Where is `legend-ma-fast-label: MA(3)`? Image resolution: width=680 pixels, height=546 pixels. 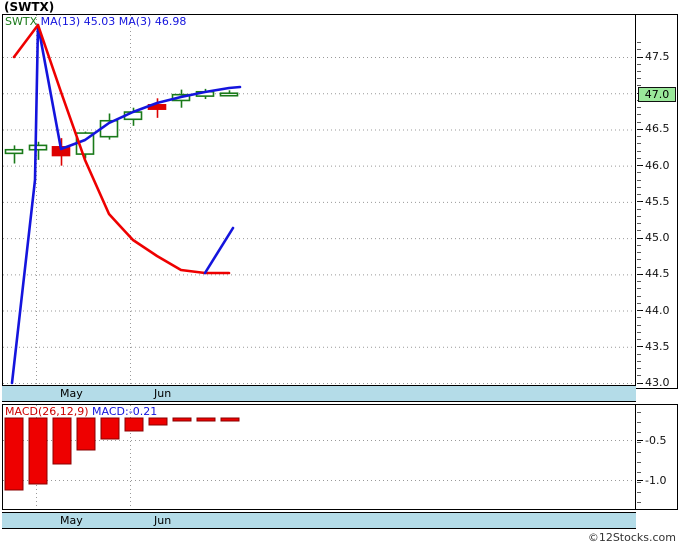
legend-ma-fast-label: MA(3) is located at coordinates (135, 21).